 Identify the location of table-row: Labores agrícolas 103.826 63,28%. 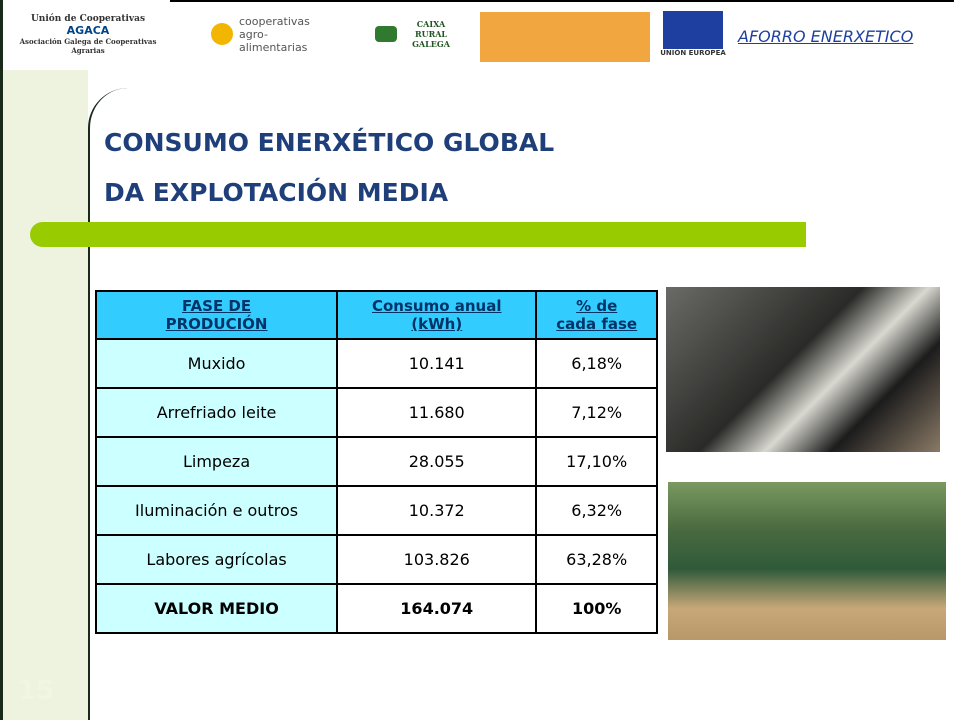
(376, 559).